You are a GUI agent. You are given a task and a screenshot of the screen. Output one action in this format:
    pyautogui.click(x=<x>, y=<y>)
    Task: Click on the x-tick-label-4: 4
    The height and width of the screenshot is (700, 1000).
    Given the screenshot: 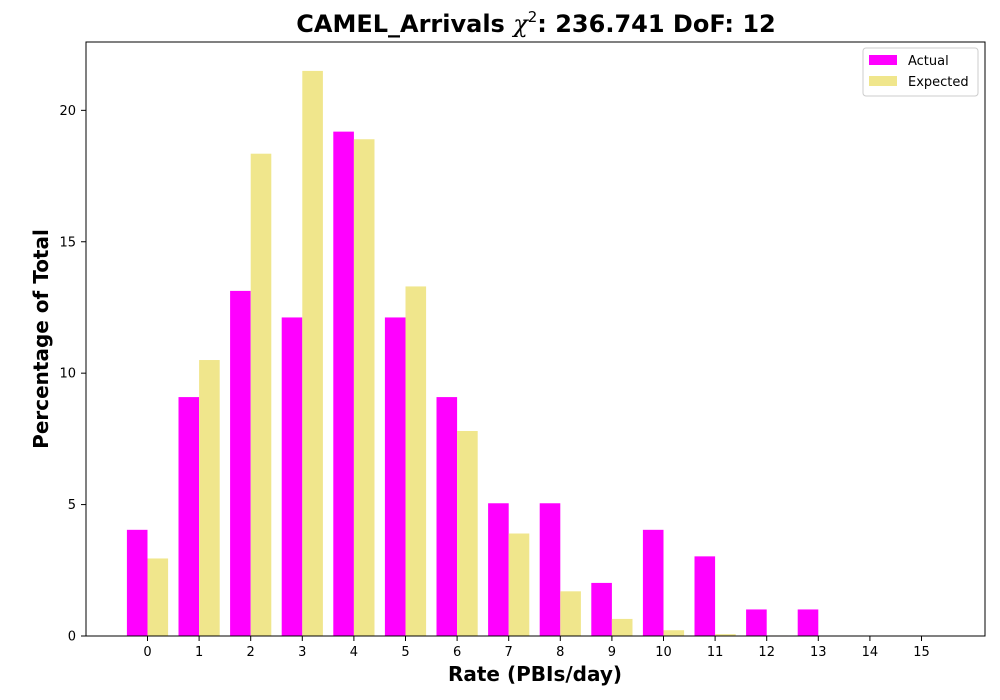 What is the action you would take?
    pyautogui.click(x=354, y=652)
    